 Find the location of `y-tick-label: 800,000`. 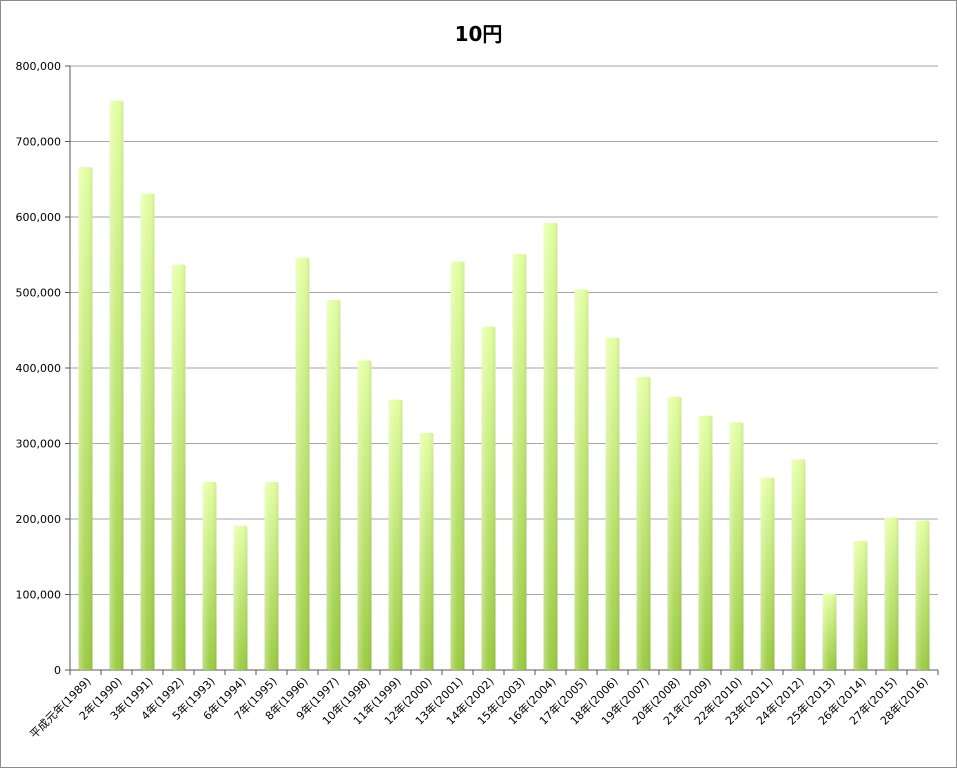

y-tick-label: 800,000 is located at coordinates (39, 66).